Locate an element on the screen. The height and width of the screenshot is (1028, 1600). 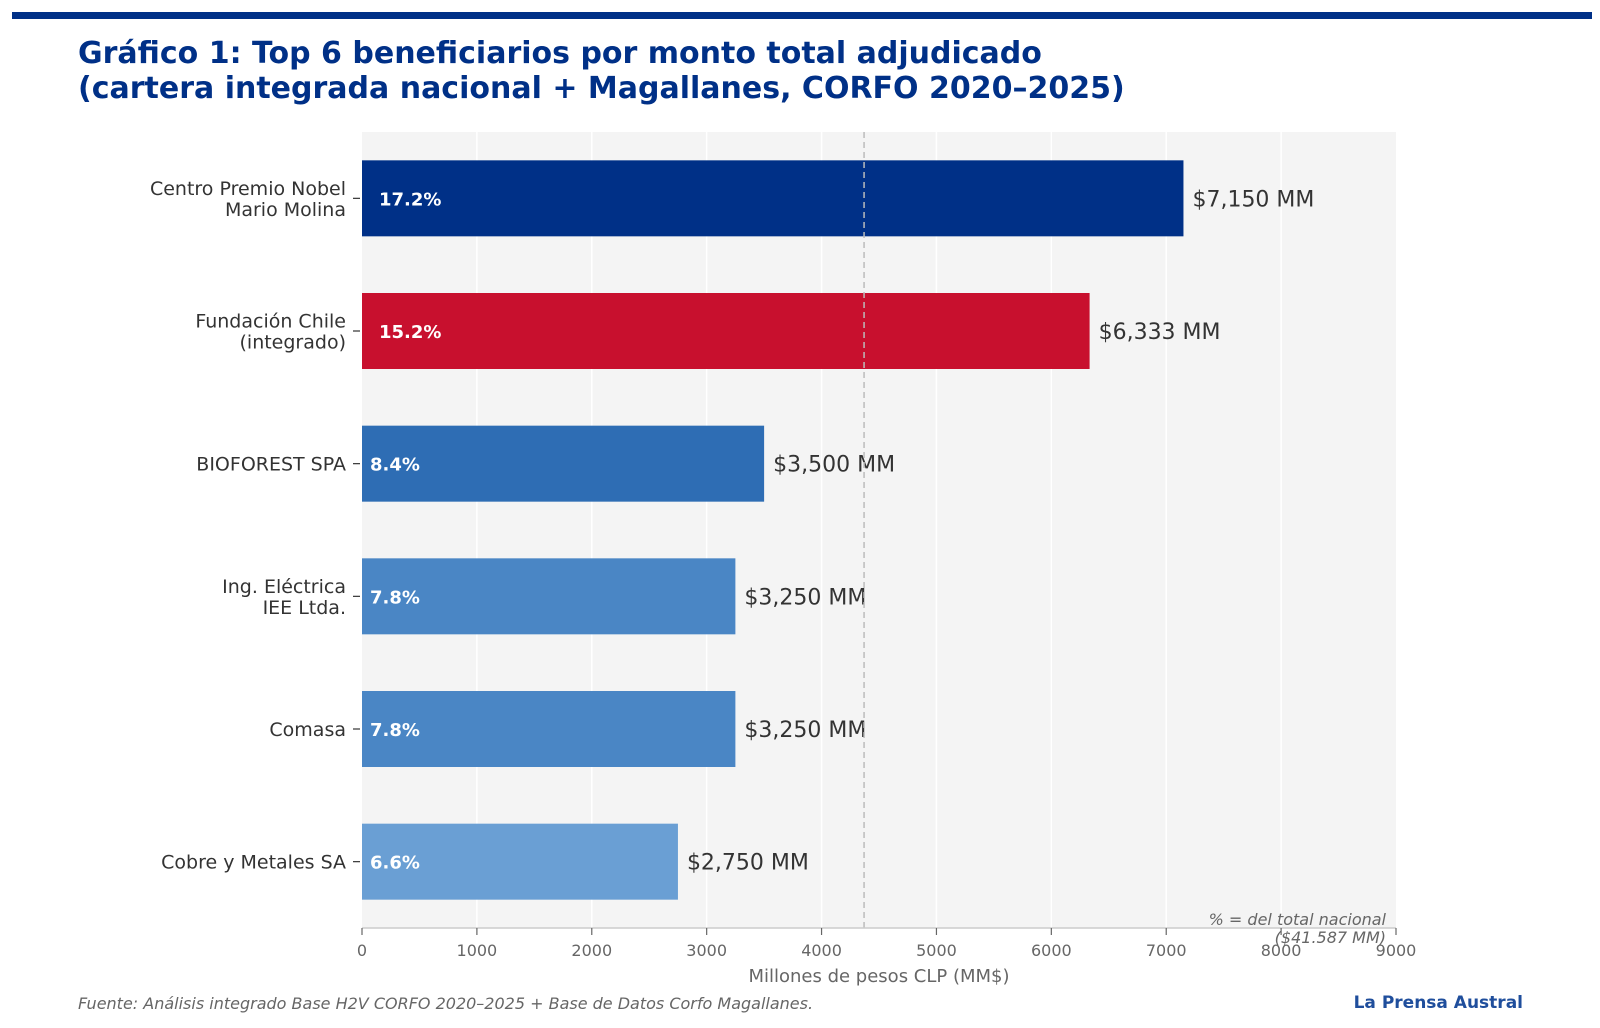
category-label: IEE Ltda. is located at coordinates (304, 608).